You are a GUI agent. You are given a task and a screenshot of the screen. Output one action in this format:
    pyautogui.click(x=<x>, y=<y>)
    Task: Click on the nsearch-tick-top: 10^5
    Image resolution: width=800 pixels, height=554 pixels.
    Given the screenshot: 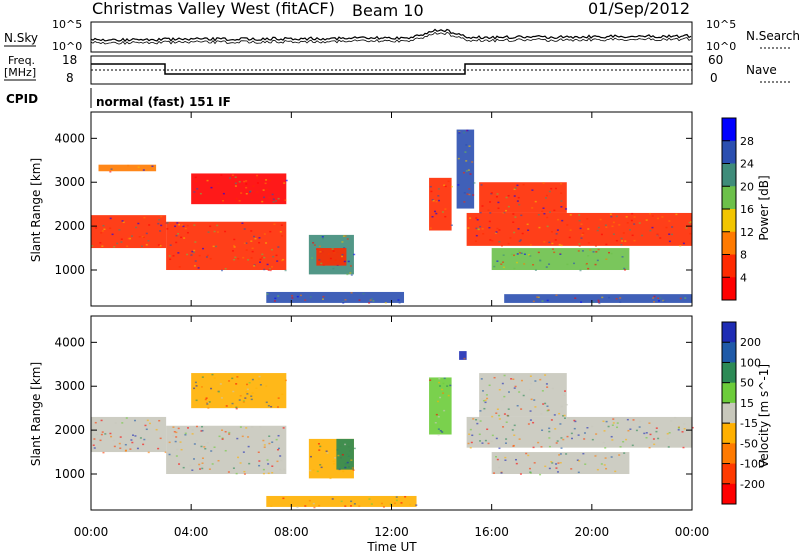 What is the action you would take?
    pyautogui.click(x=721, y=24)
    